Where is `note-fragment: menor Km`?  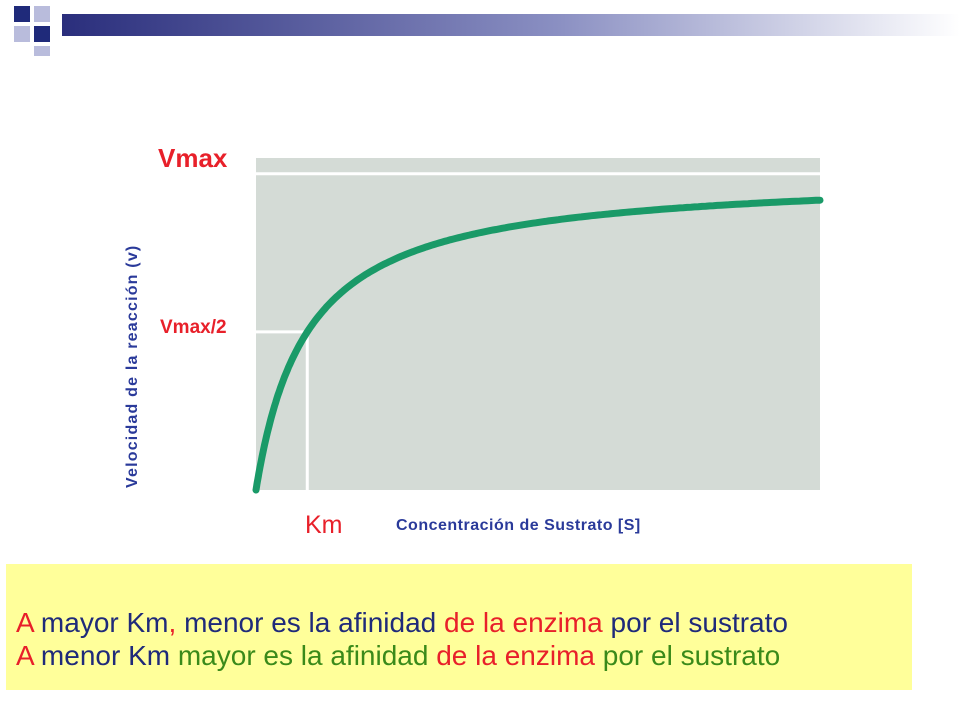
note-fragment: menor Km is located at coordinates (109, 655).